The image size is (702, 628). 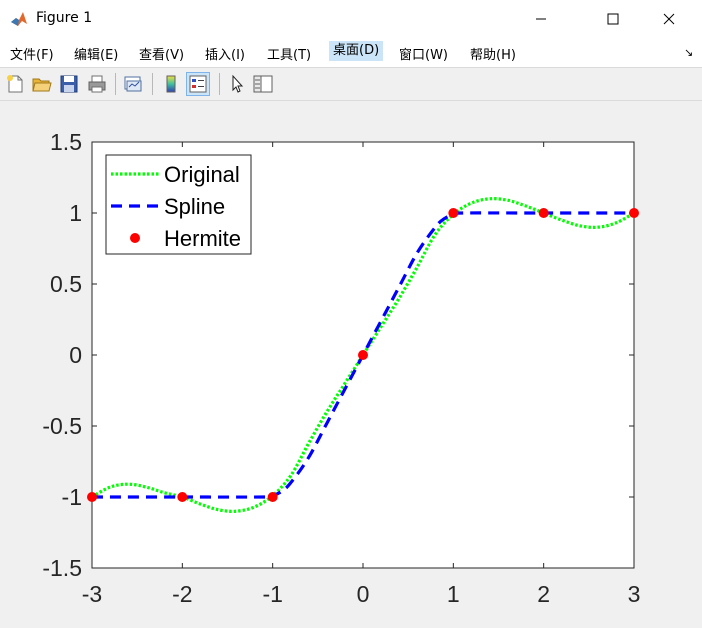 I want to click on legend: Original Spline Hermite, so click(x=178, y=204).